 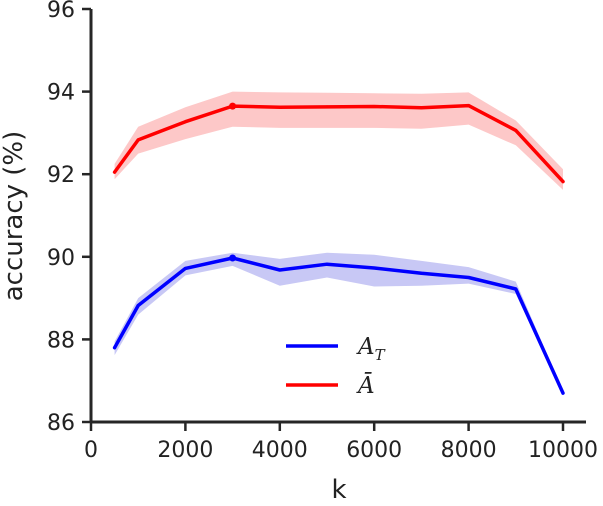 What do you see at coordinates (61, 11) in the screenshot?
I see `y-tick-label: 96` at bounding box center [61, 11].